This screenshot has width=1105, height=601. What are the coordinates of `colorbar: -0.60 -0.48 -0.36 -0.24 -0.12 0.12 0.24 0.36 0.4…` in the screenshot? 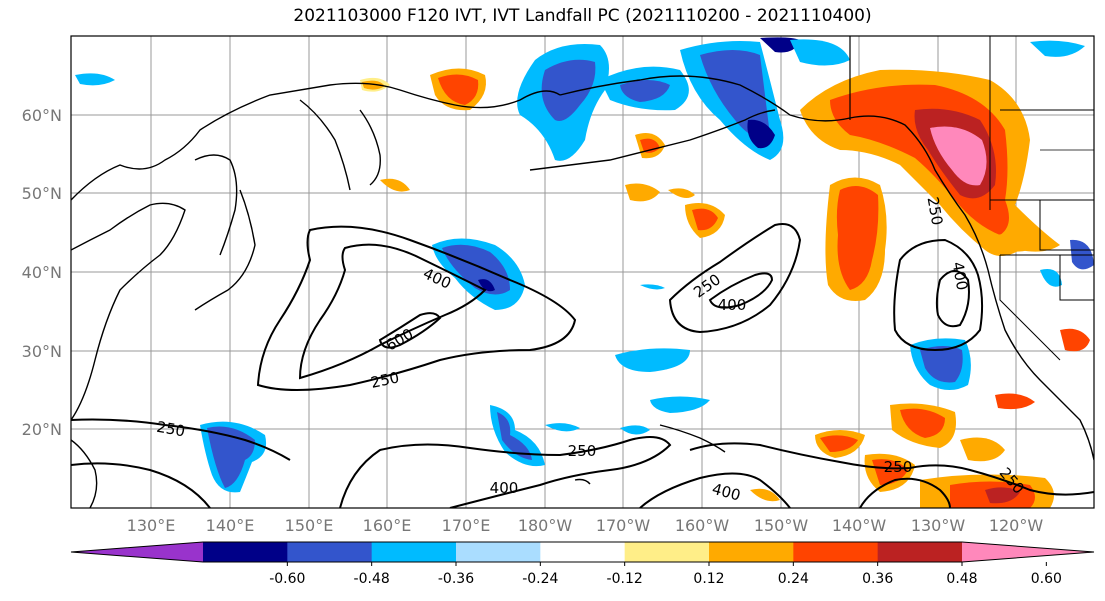 It's located at (582, 564).